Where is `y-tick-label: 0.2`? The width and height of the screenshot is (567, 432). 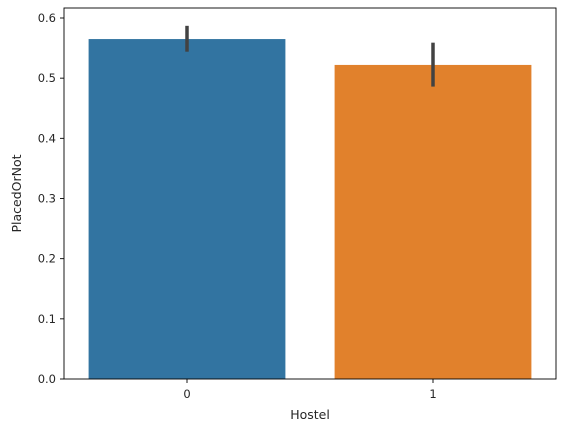
y-tick-label: 0.2 is located at coordinates (47, 259).